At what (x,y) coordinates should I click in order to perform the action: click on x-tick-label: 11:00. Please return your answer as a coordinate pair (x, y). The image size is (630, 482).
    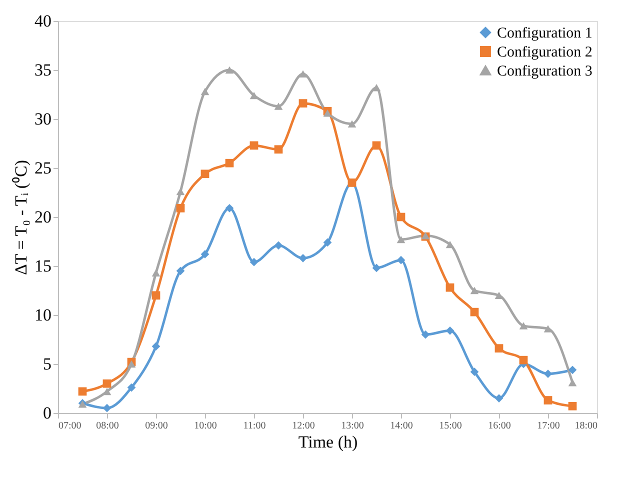
    Looking at the image, I should click on (254, 426).